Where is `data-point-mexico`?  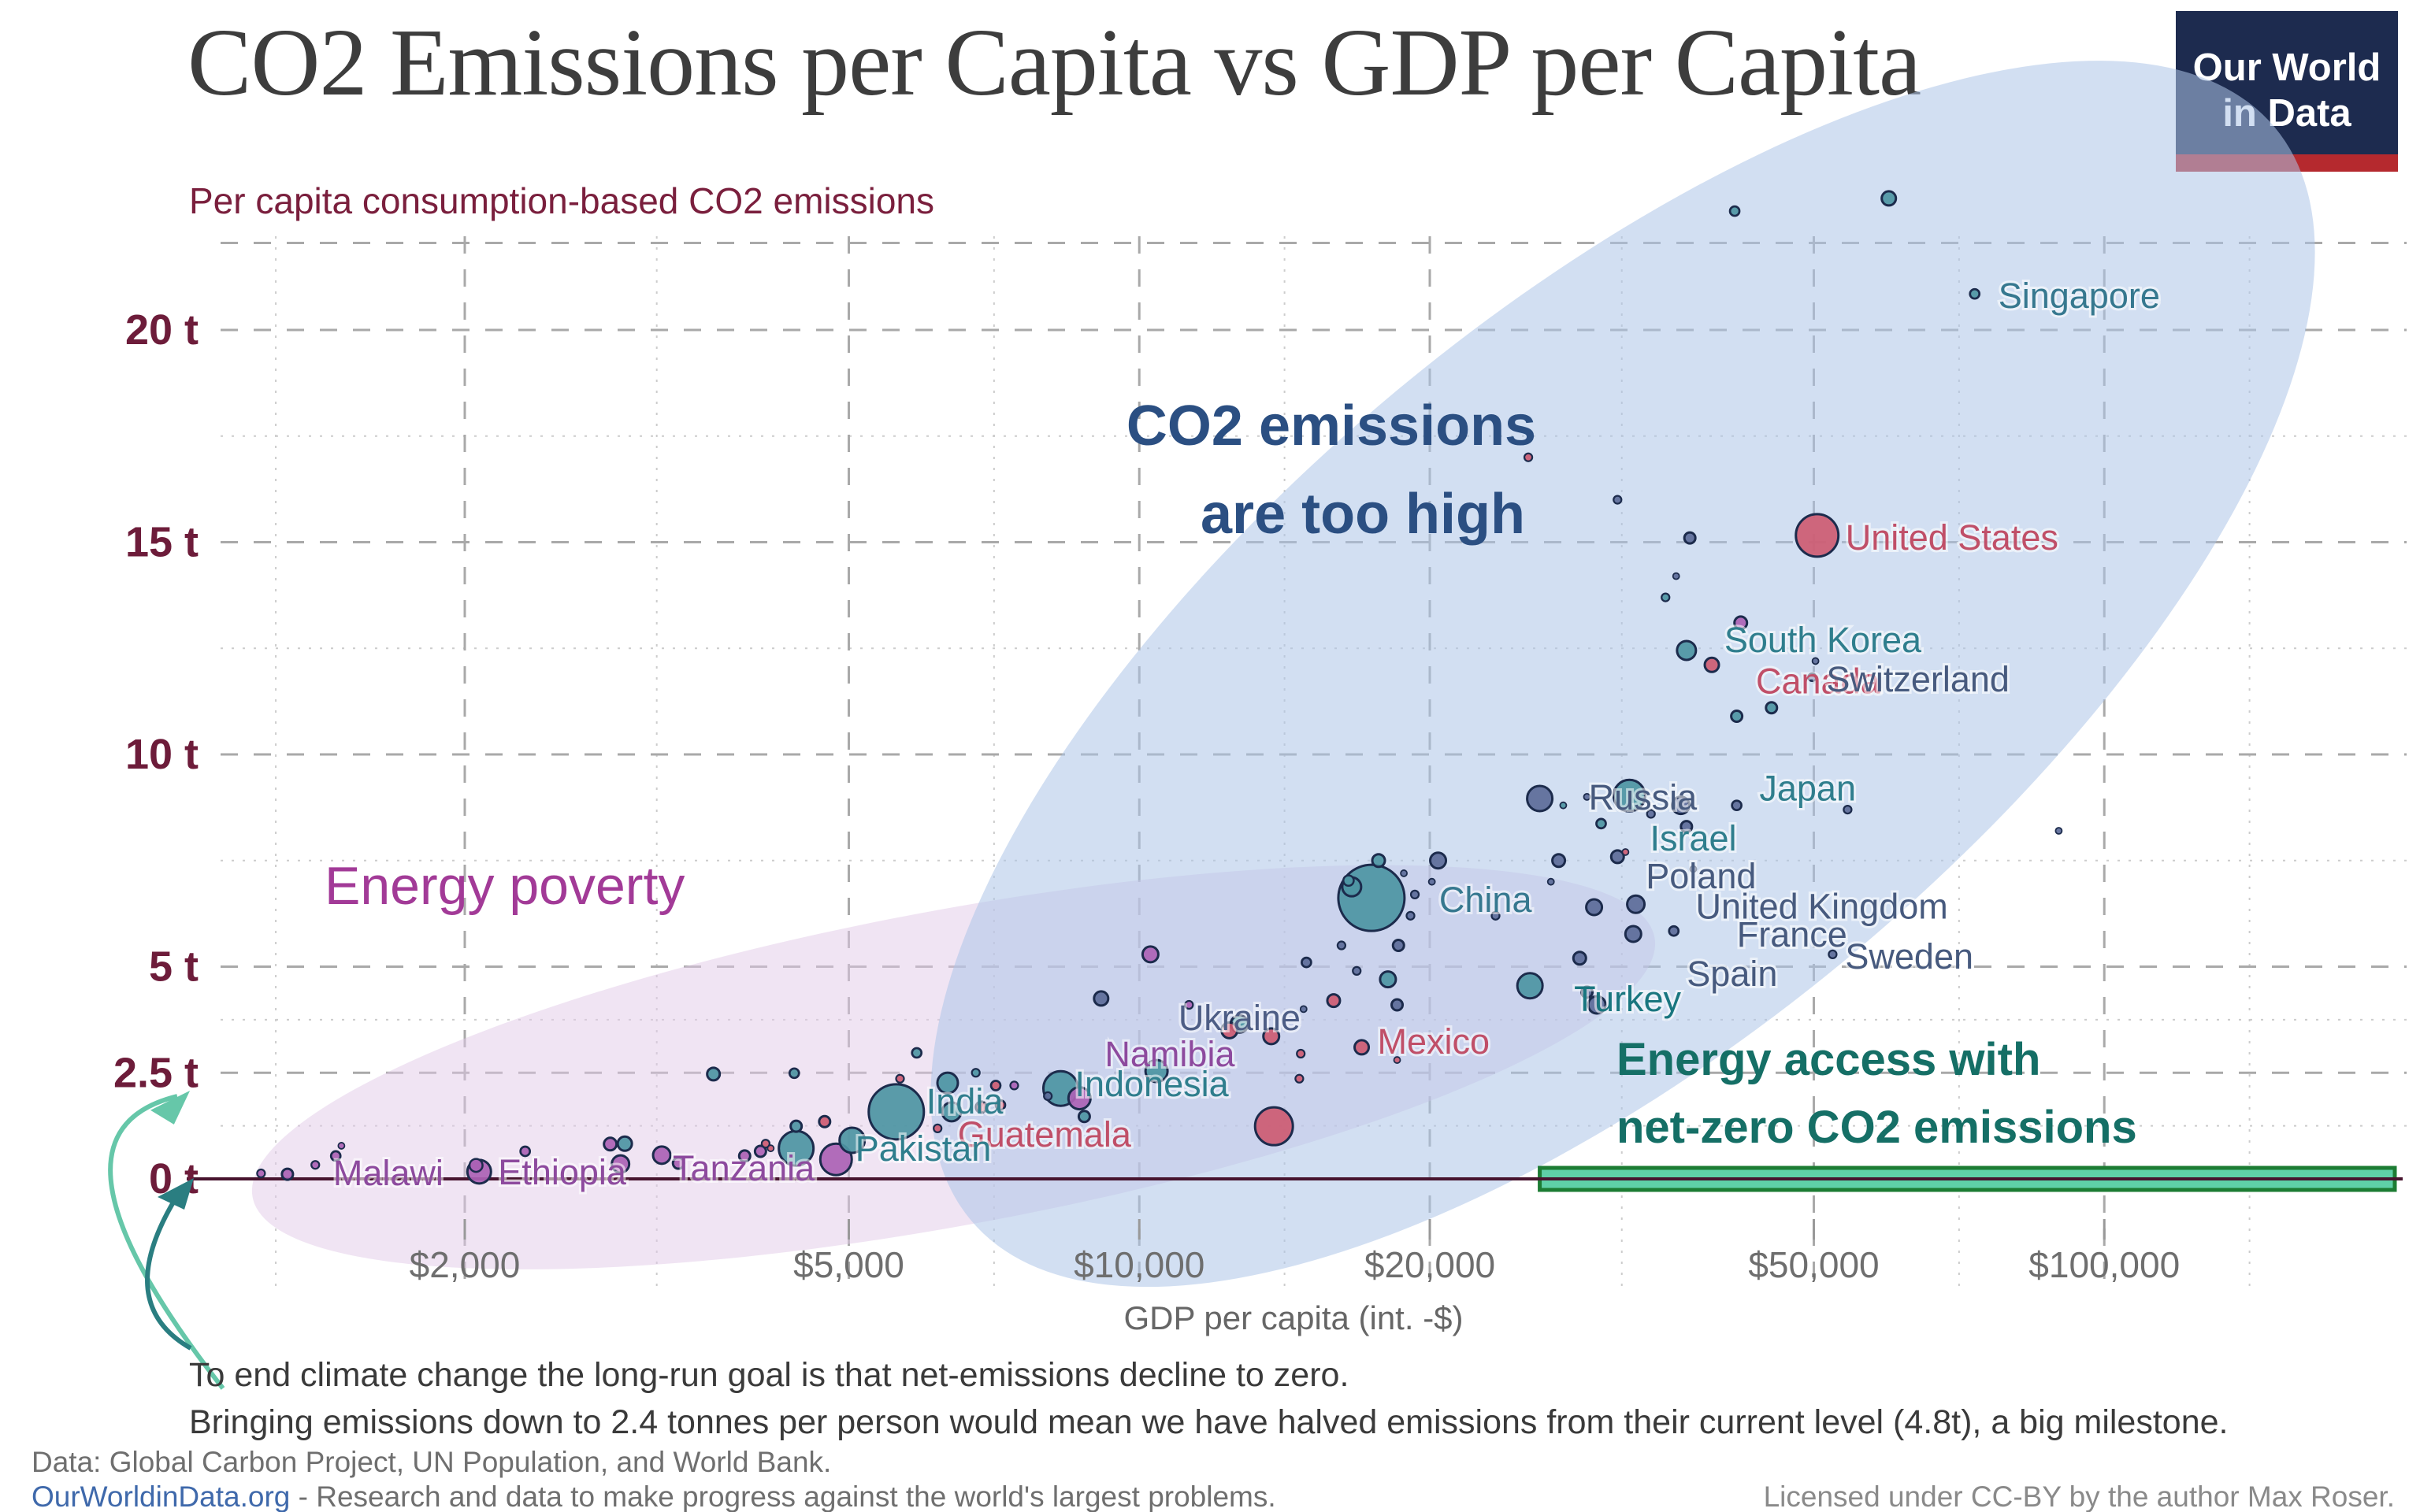 data-point-mexico is located at coordinates (1362, 1047).